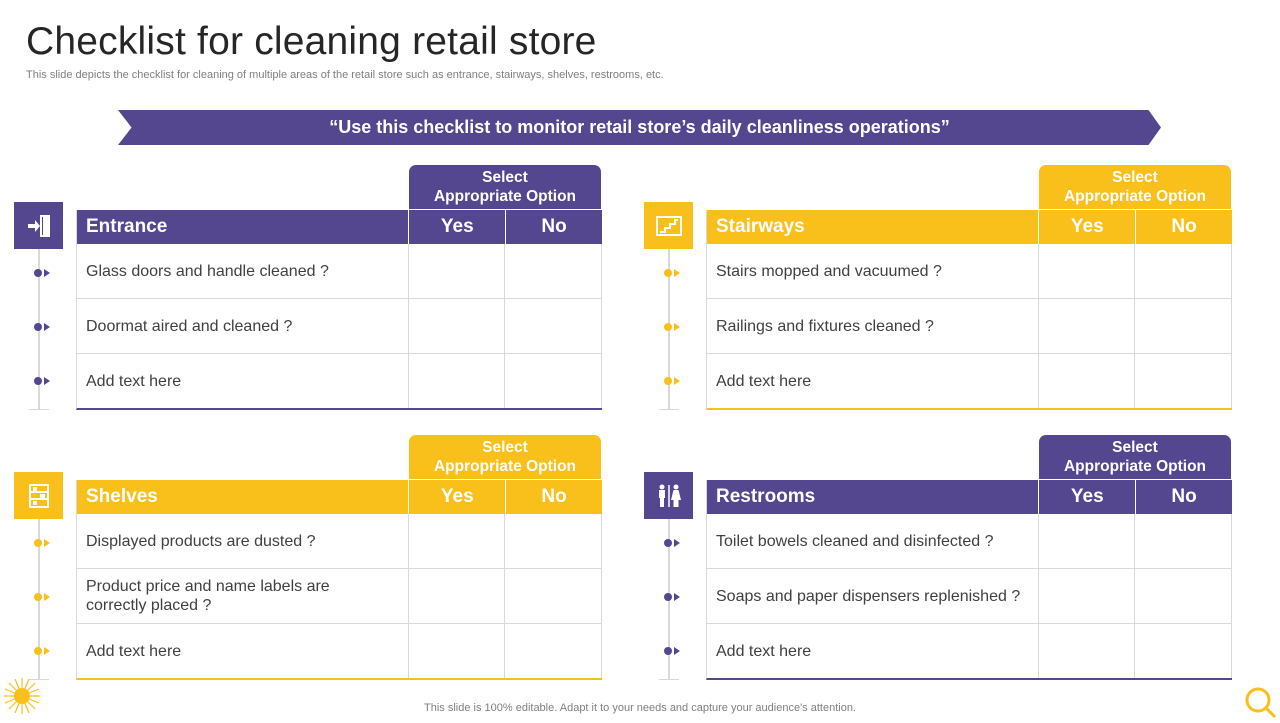  I want to click on item-label: Toilet bowels cleaned and disinfected ?, so click(873, 541).